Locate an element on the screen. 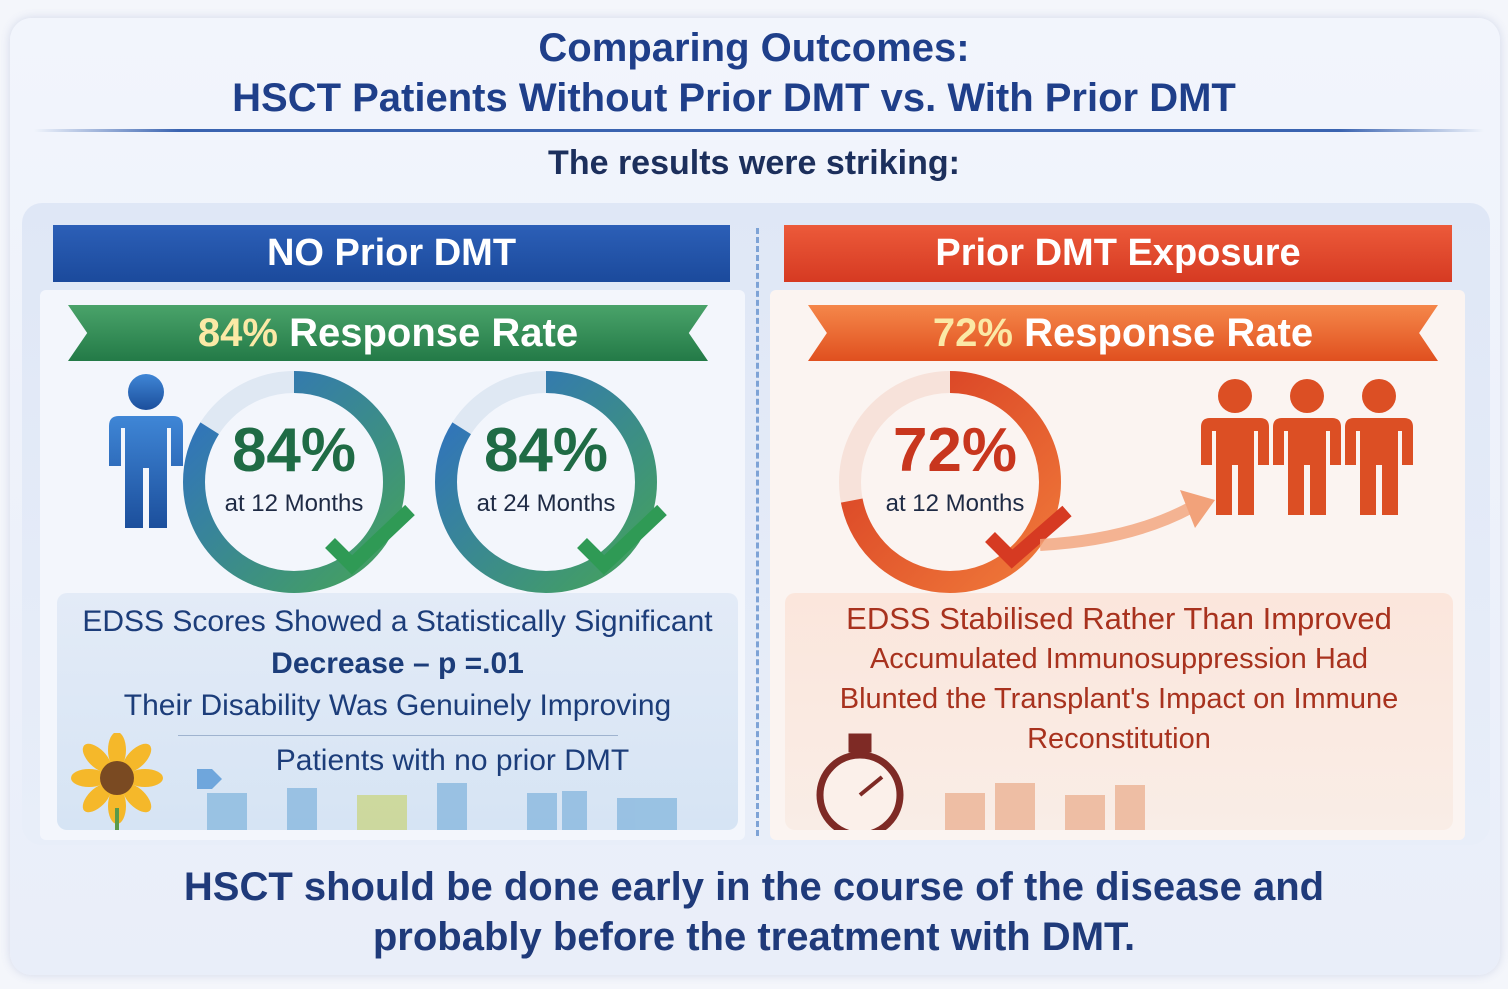 Image resolution: width=1508 pixels, height=989 pixels. people-group-icon is located at coordinates (1307, 447).